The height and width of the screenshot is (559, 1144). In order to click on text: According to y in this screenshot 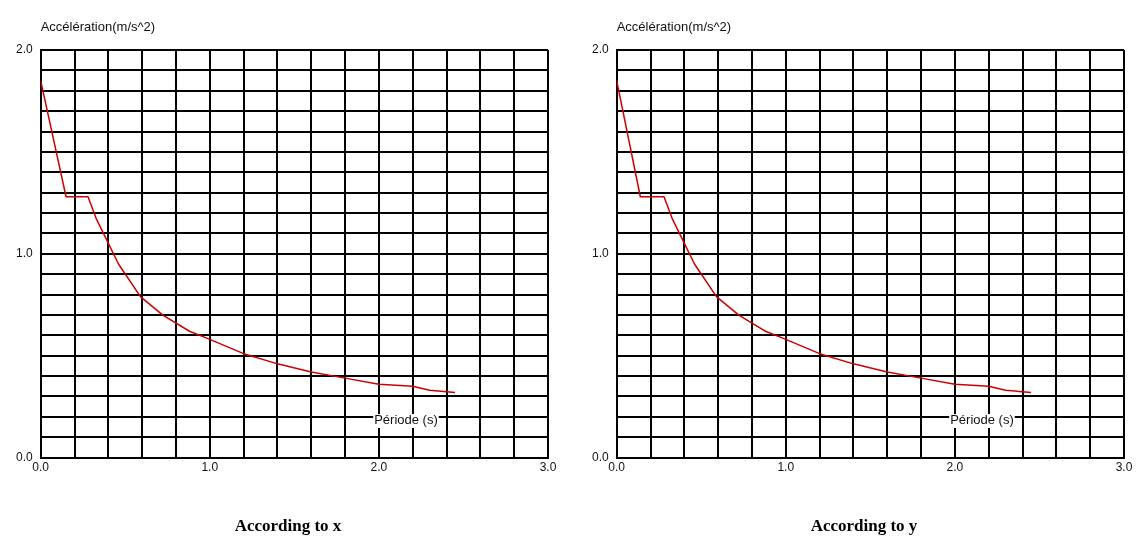, I will do `click(864, 526)`.